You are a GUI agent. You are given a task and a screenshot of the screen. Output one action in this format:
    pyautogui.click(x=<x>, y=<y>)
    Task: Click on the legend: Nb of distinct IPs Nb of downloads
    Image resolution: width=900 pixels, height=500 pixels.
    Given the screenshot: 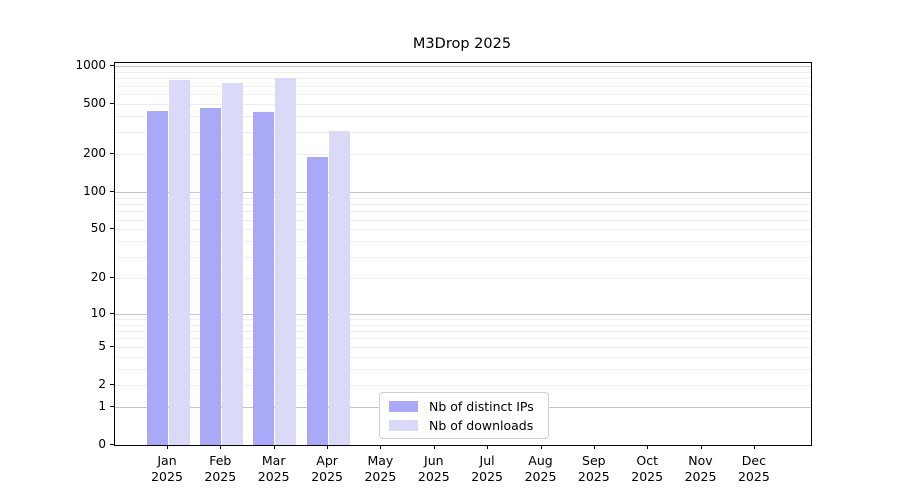 What is the action you would take?
    pyautogui.click(x=464, y=415)
    